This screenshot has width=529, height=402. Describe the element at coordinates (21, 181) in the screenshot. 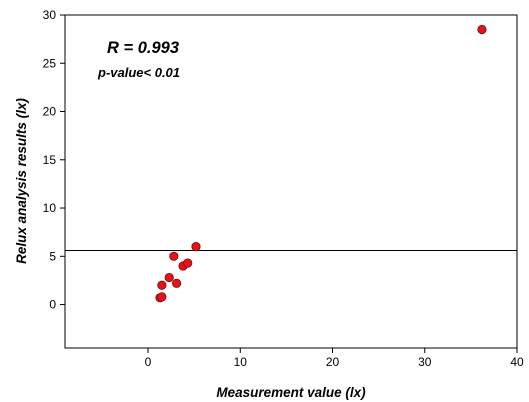

I see `y-axis-title: Relux analysis results (lx)` at that location.